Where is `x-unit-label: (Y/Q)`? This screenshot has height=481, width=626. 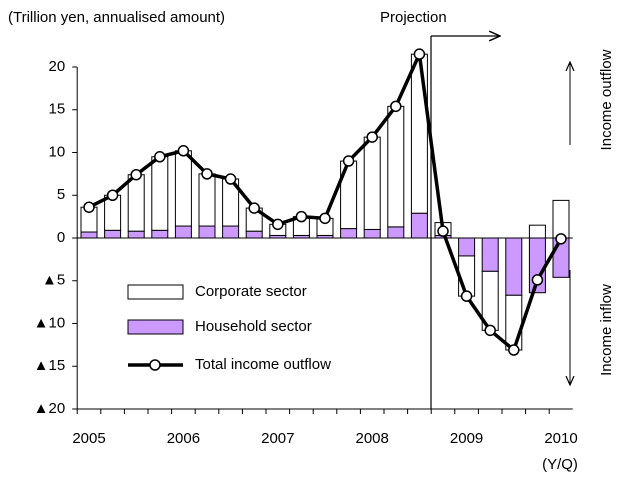
x-unit-label: (Y/Q) is located at coordinates (560, 464).